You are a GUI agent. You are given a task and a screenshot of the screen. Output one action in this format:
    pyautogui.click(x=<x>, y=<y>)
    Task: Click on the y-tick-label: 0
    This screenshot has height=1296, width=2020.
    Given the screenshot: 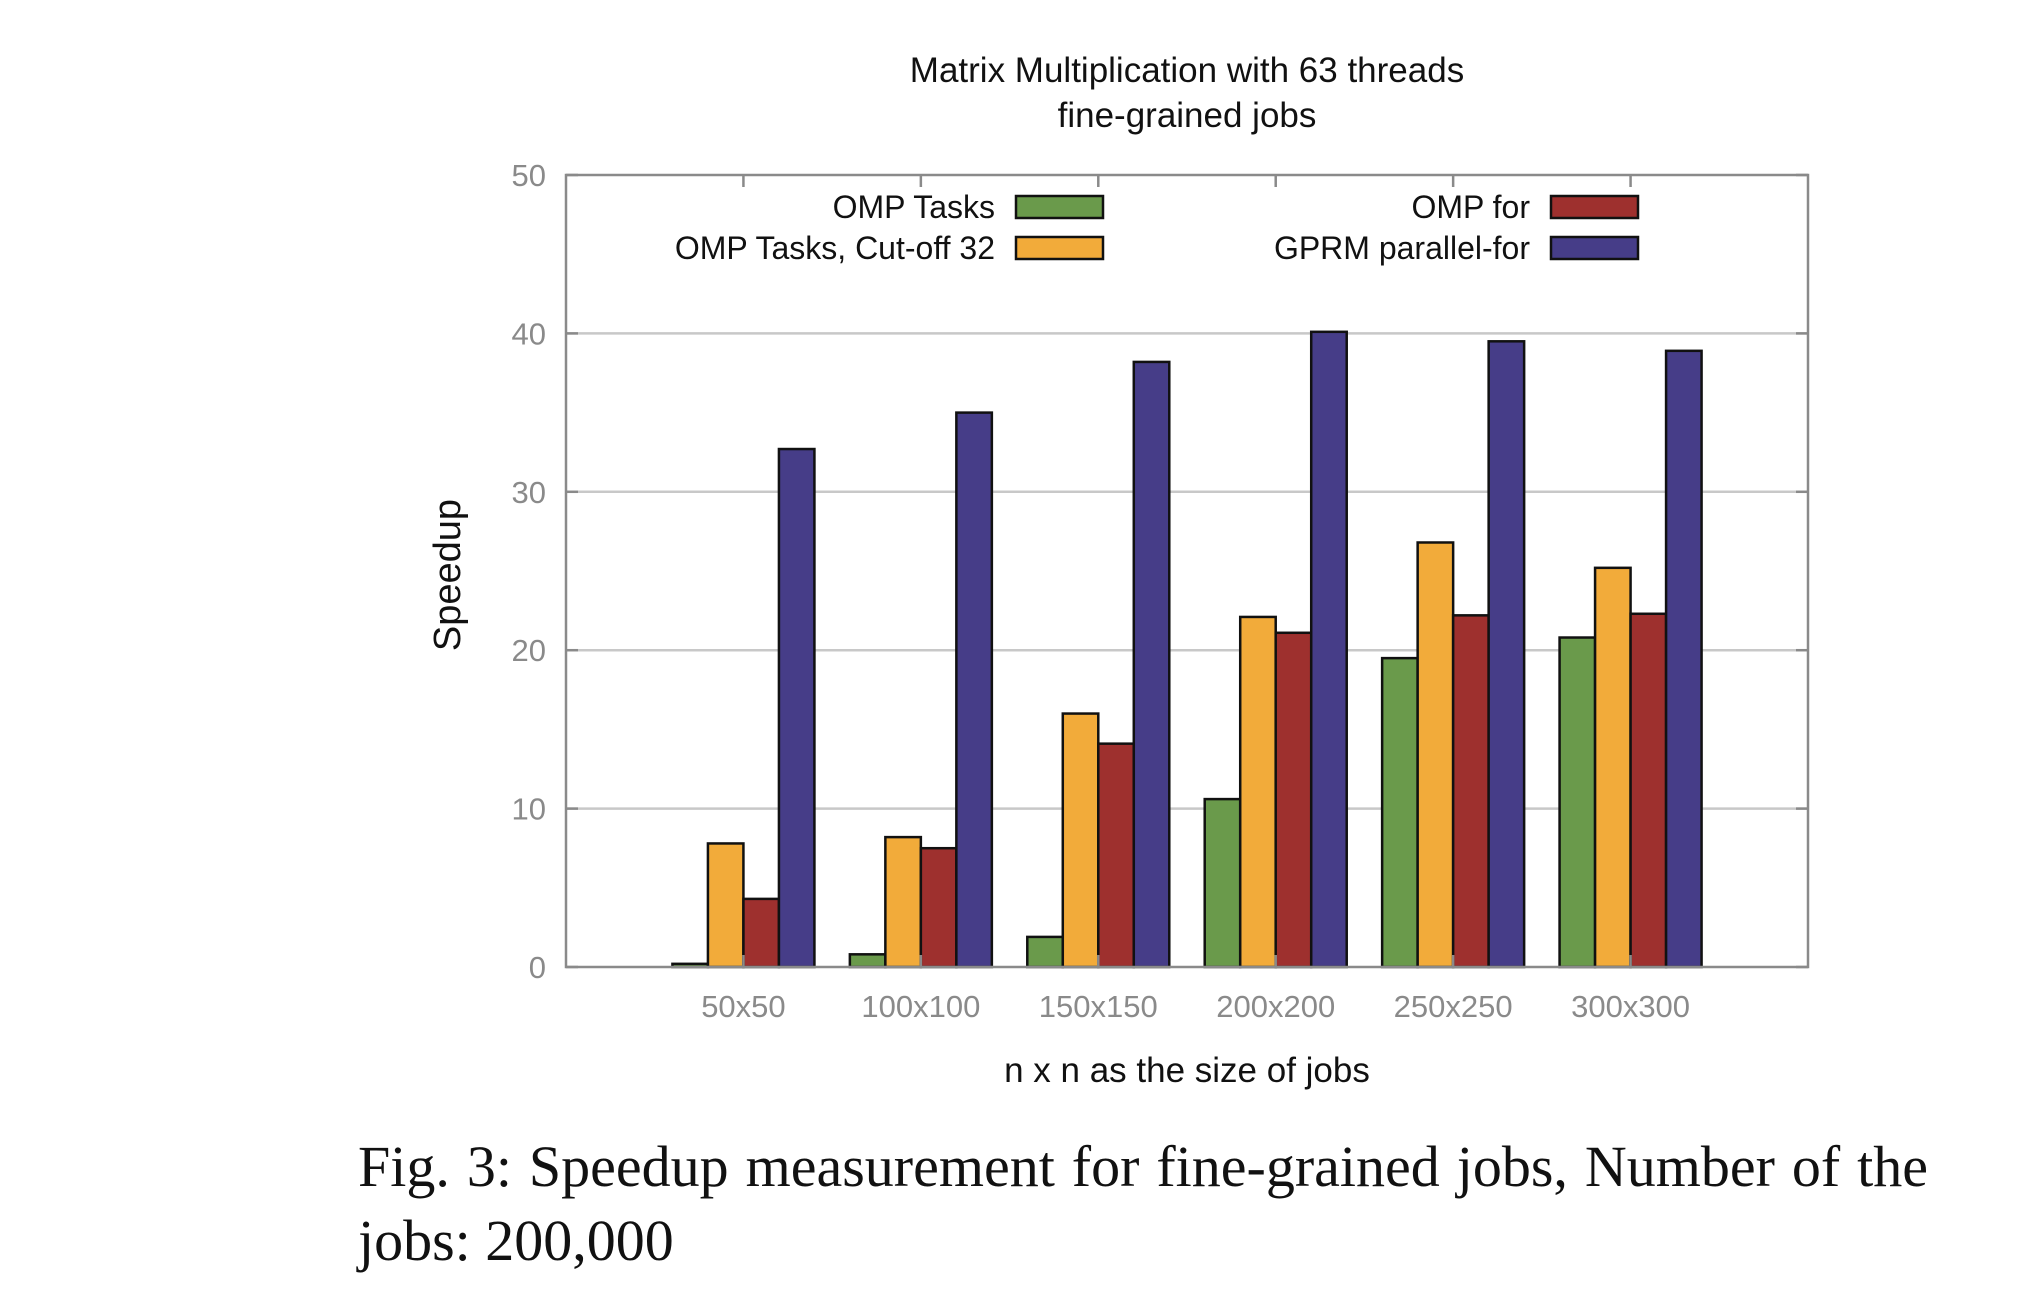 What is the action you would take?
    pyautogui.click(x=537, y=967)
    